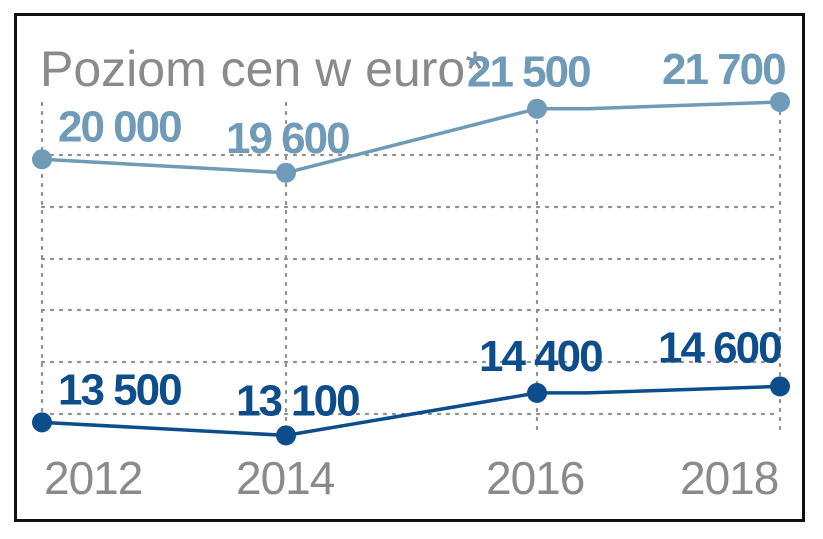 Image resolution: width=823 pixels, height=539 pixels. What do you see at coordinates (411, 478) in the screenshot?
I see `x-axis-ticks: 2012 2014 2016 2018` at bounding box center [411, 478].